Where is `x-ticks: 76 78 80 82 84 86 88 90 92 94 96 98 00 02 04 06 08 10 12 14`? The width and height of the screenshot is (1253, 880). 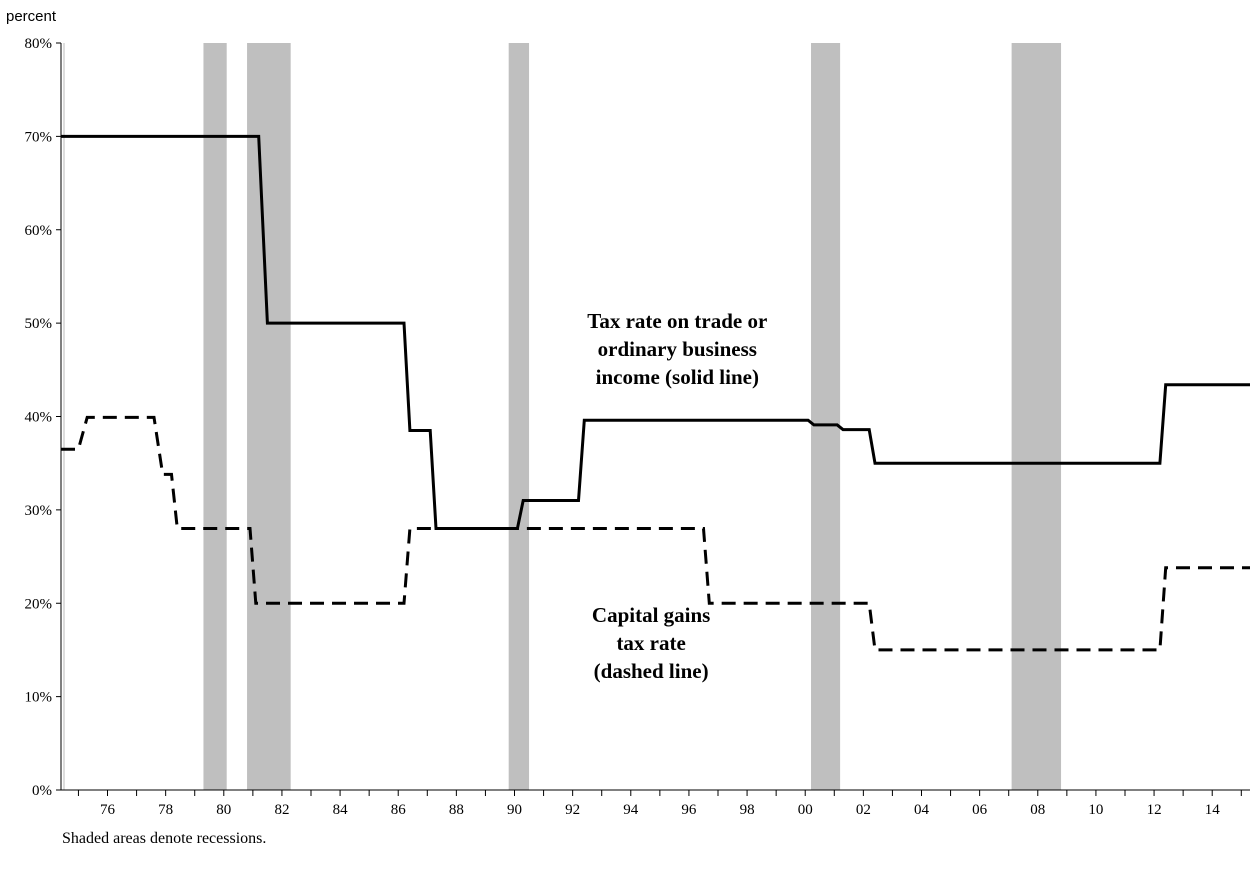 x-ticks: 76 78 80 82 84 86 88 90 92 94 96 98 00 02 04 06 08 10 12 14 is located at coordinates (659, 804).